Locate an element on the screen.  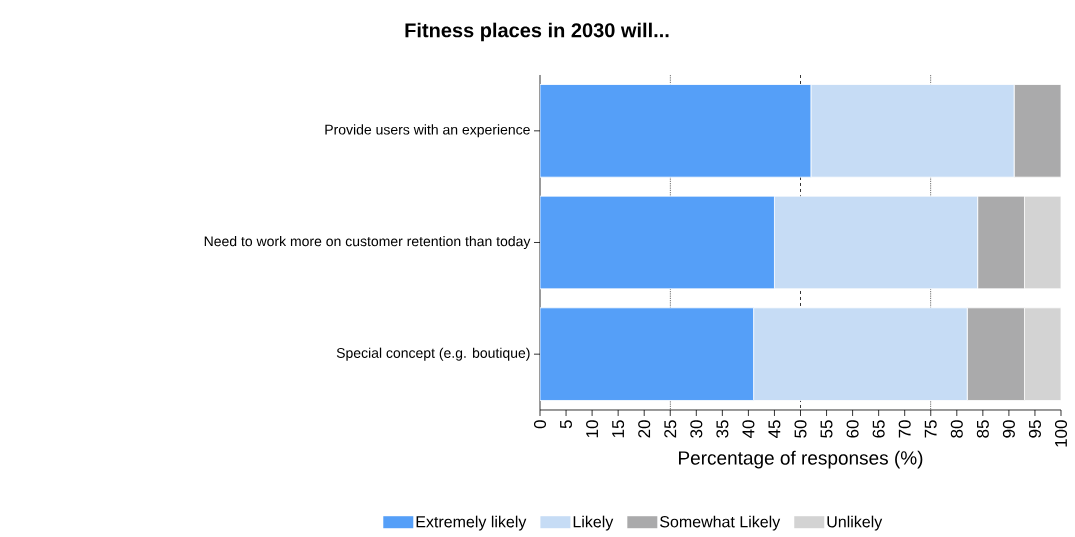
y-tick-label: Special concept (e.g. boutique) is located at coordinates (433, 354).